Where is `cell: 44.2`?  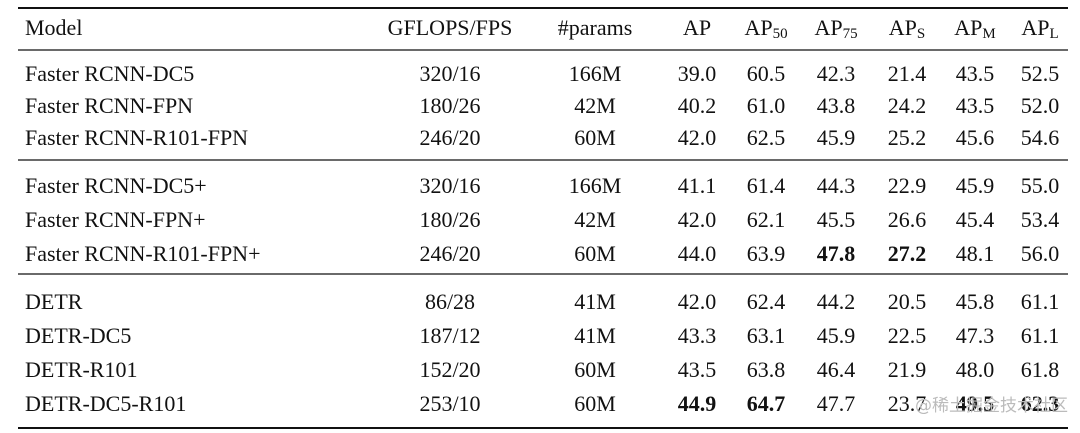
cell: 44.2 is located at coordinates (836, 301).